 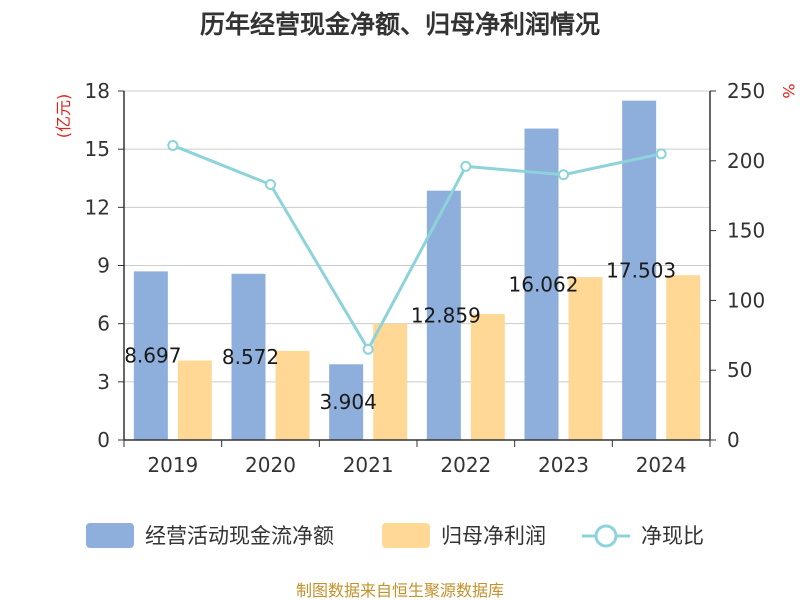 I want to click on data-label: 16.062, so click(x=544, y=284).